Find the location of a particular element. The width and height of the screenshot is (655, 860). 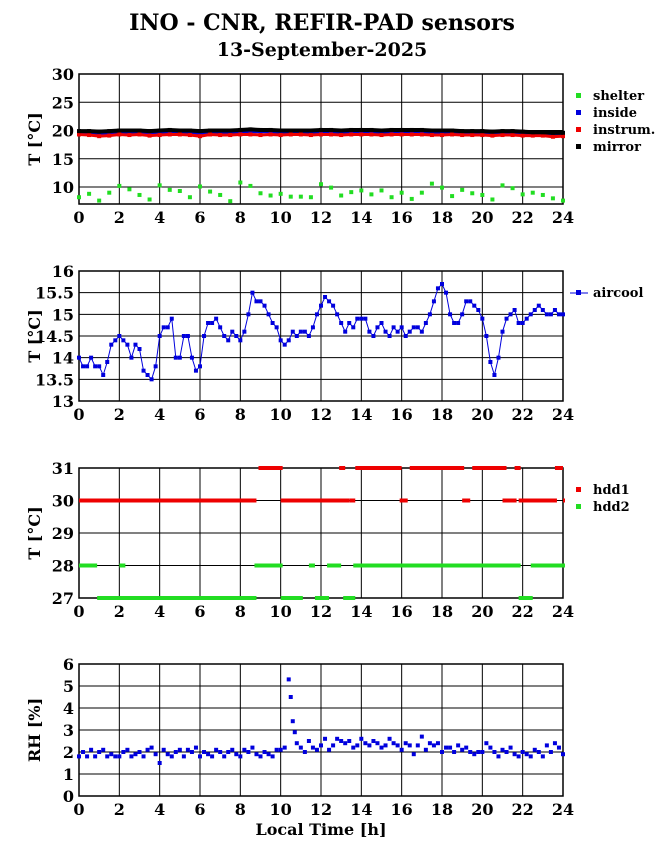

x-tick-label: 12 is located at coordinates (321, 809).